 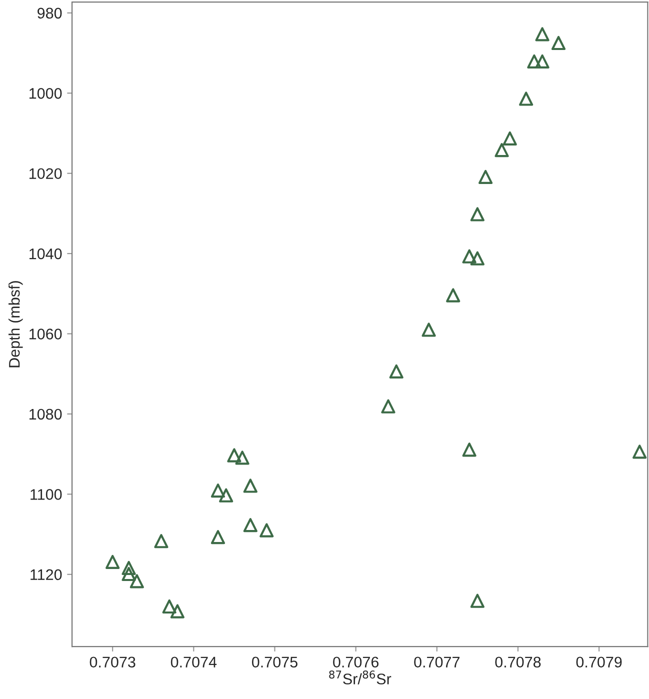 I want to click on x-tick-label: 0.7074, so click(x=193, y=662).